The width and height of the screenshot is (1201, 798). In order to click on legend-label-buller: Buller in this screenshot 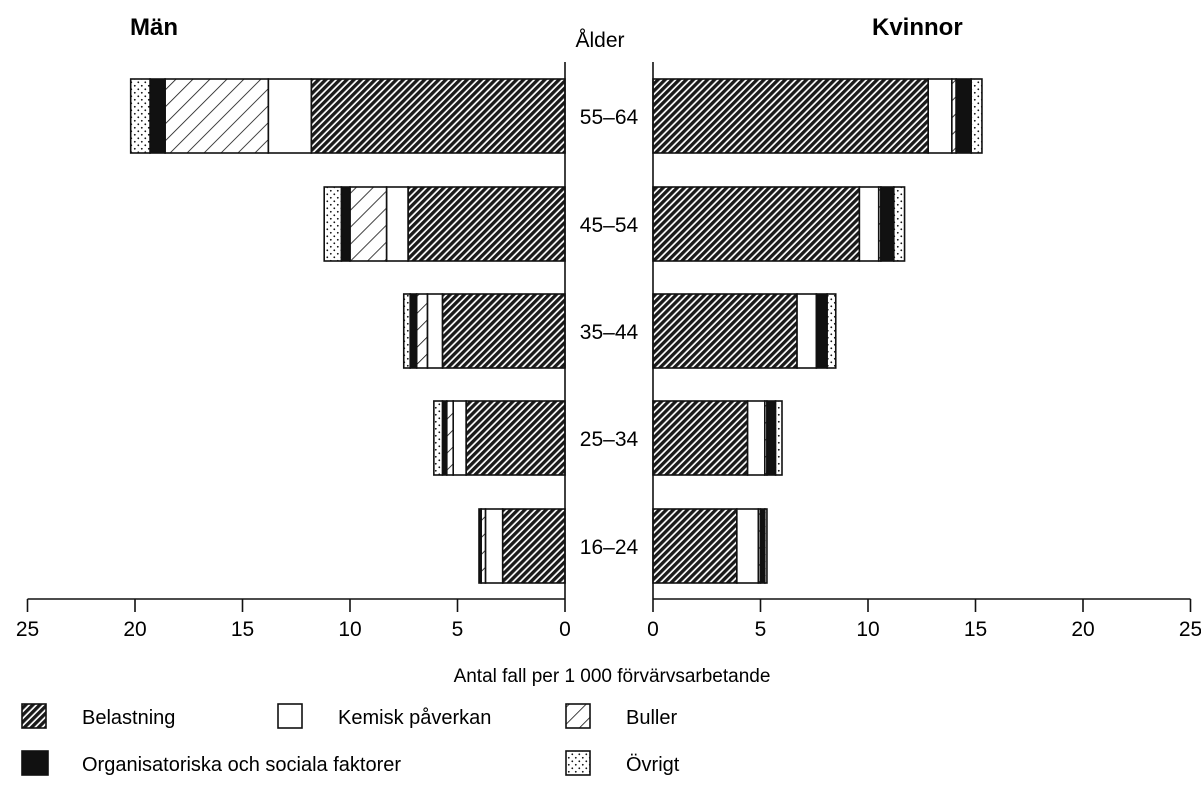, I will do `click(651, 718)`.